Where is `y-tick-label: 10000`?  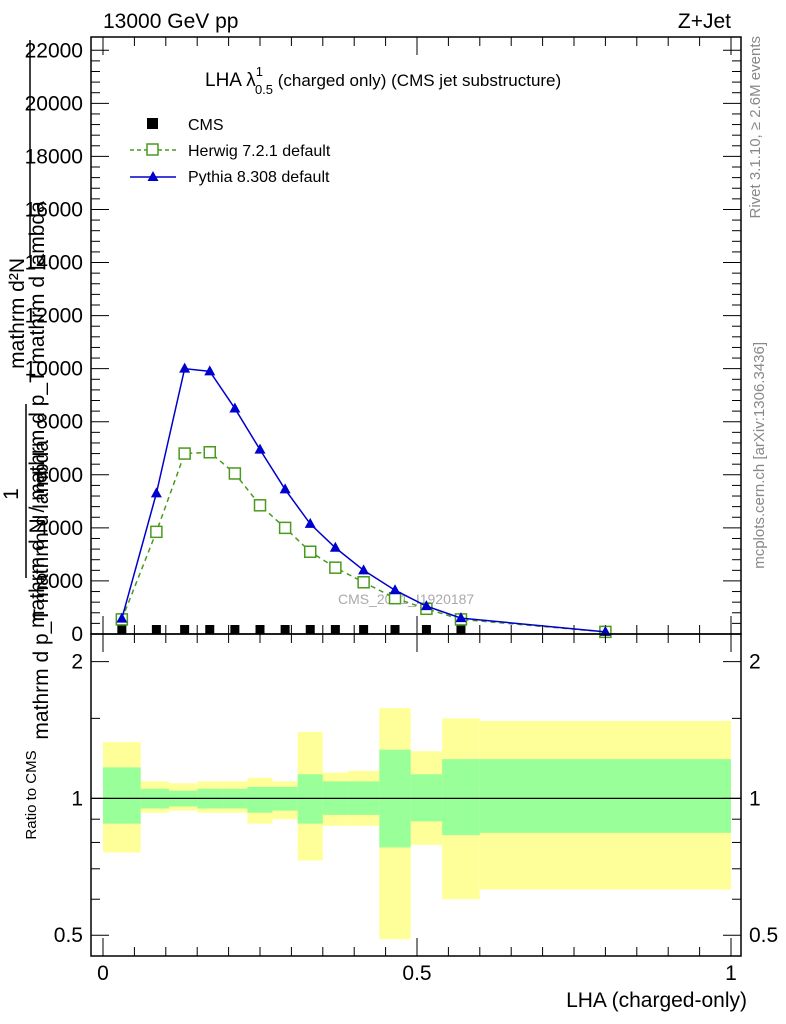 y-tick-label: 10000 is located at coordinates (54, 369).